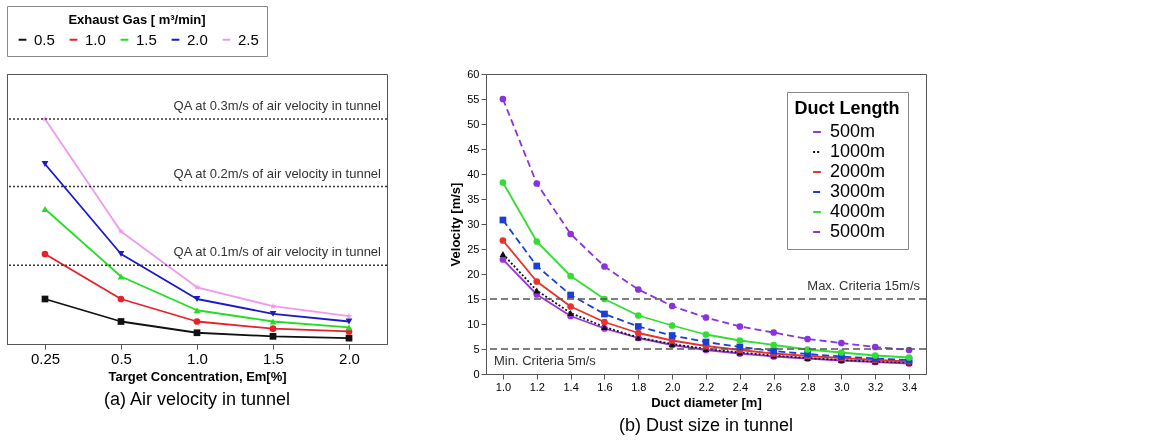 The width and height of the screenshot is (1149, 442). What do you see at coordinates (808, 386) in the screenshot?
I see `x-tick-label: 2.8` at bounding box center [808, 386].